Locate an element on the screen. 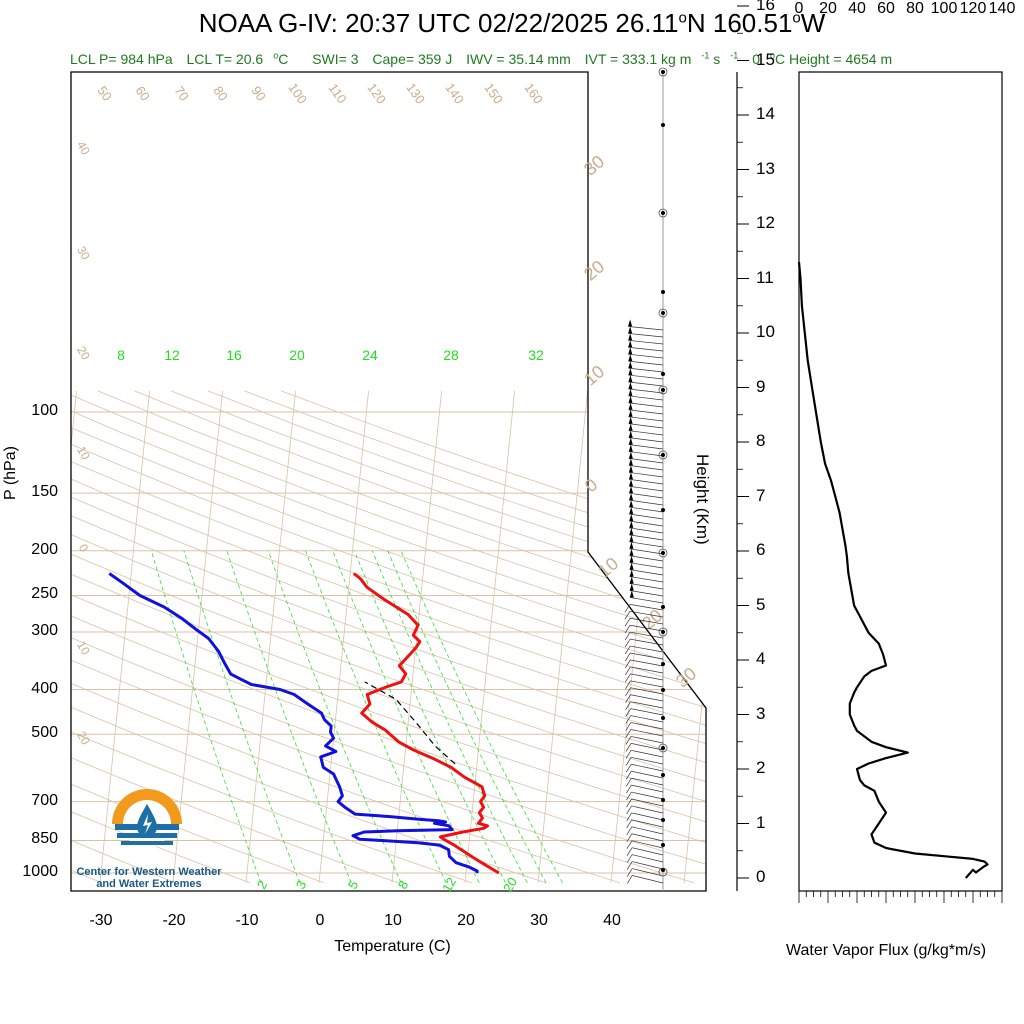 The height and width of the screenshot is (1024, 1024). mixing-ratio-label: 12 is located at coordinates (172, 355).